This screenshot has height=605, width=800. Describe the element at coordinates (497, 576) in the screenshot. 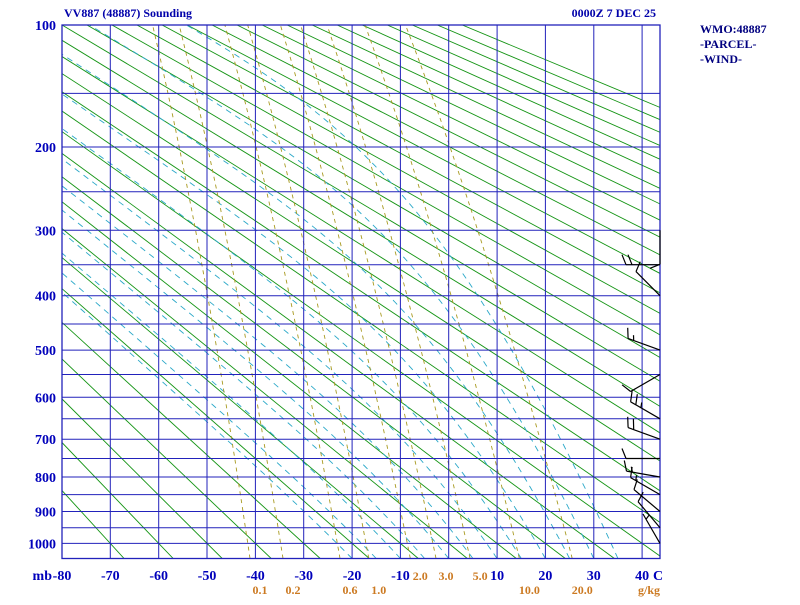

I see `temp-tick-label: 10` at that location.